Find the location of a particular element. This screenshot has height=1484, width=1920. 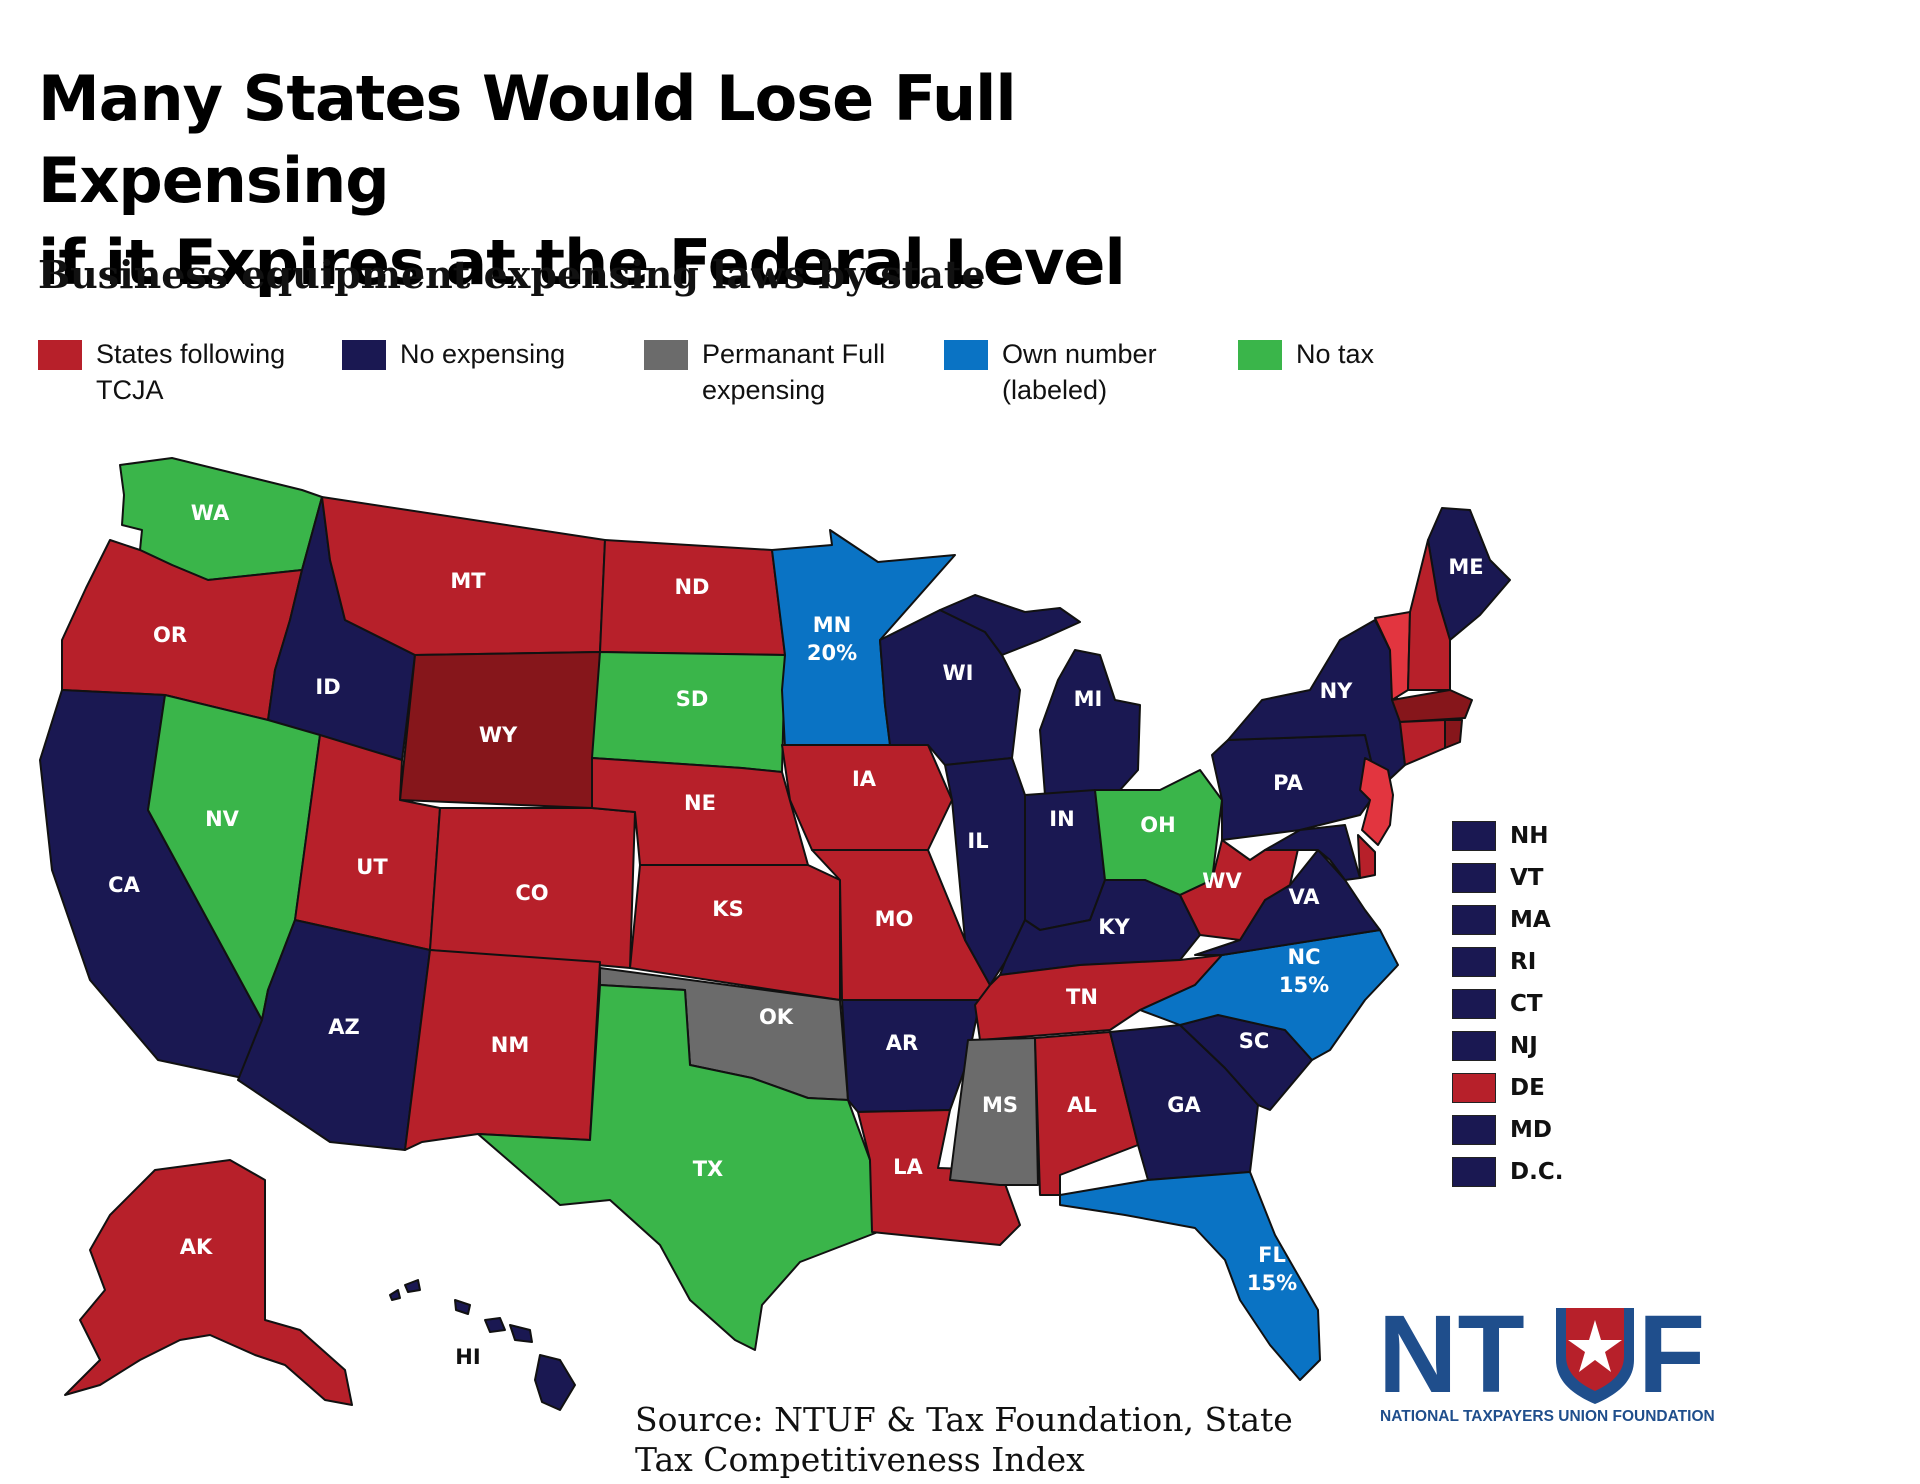

small-state-row: NJ is located at coordinates (1495, 1046).